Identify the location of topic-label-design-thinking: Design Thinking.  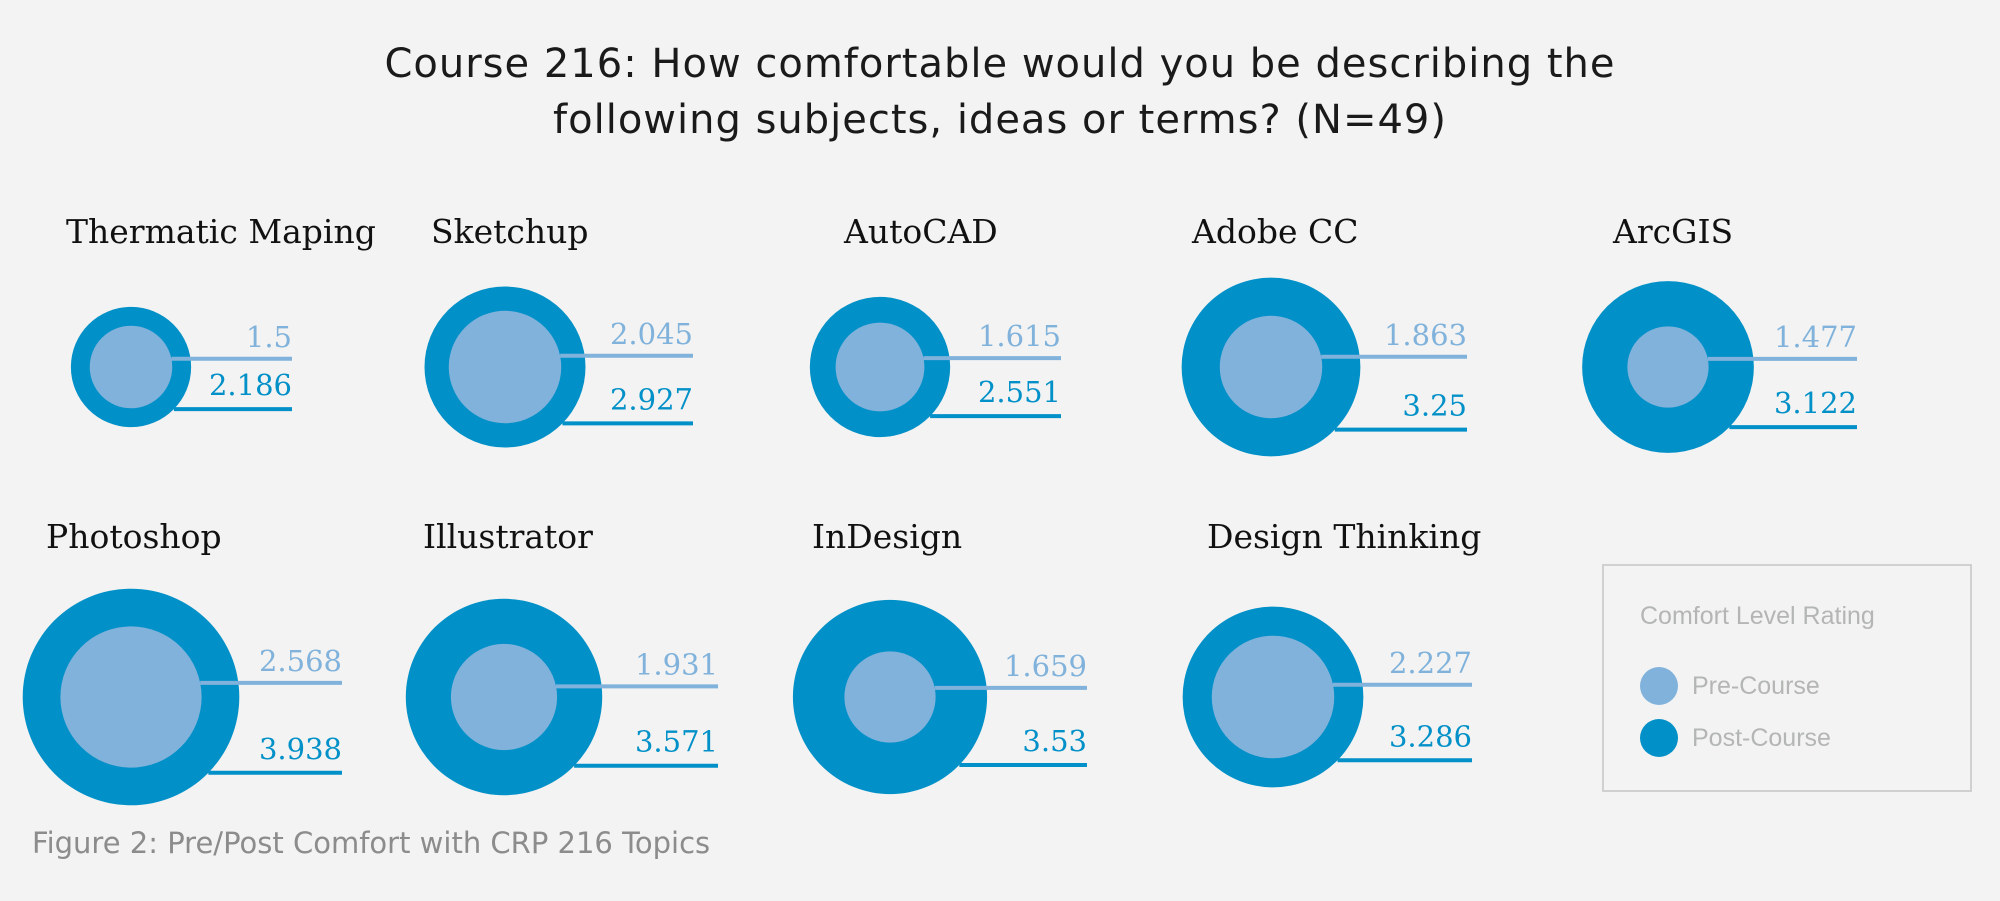
(1344, 536).